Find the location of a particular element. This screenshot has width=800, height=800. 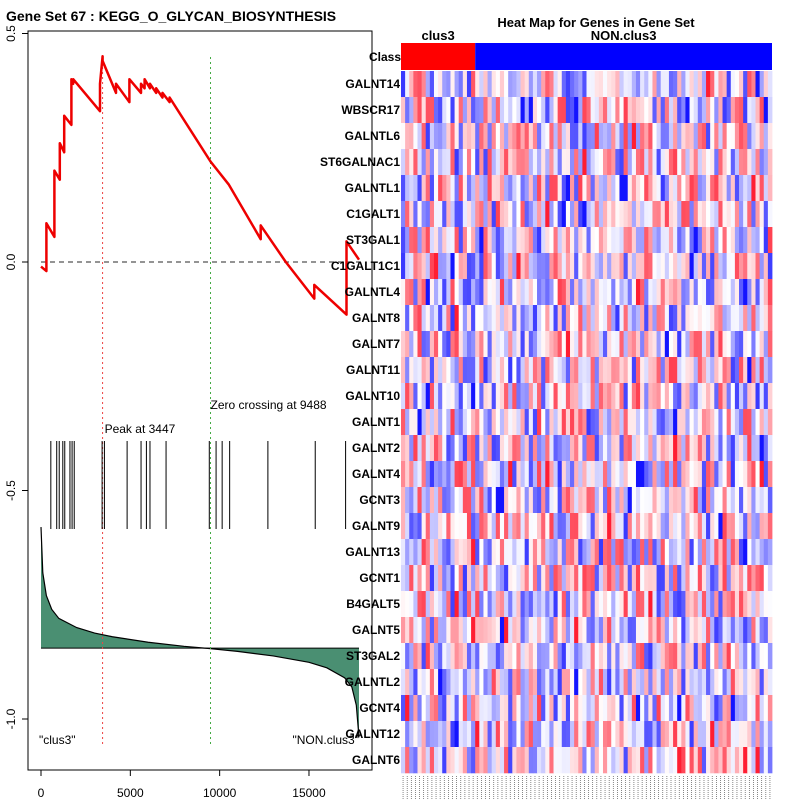

gene-row-label: GALNT6 is located at coordinates (376, 760).